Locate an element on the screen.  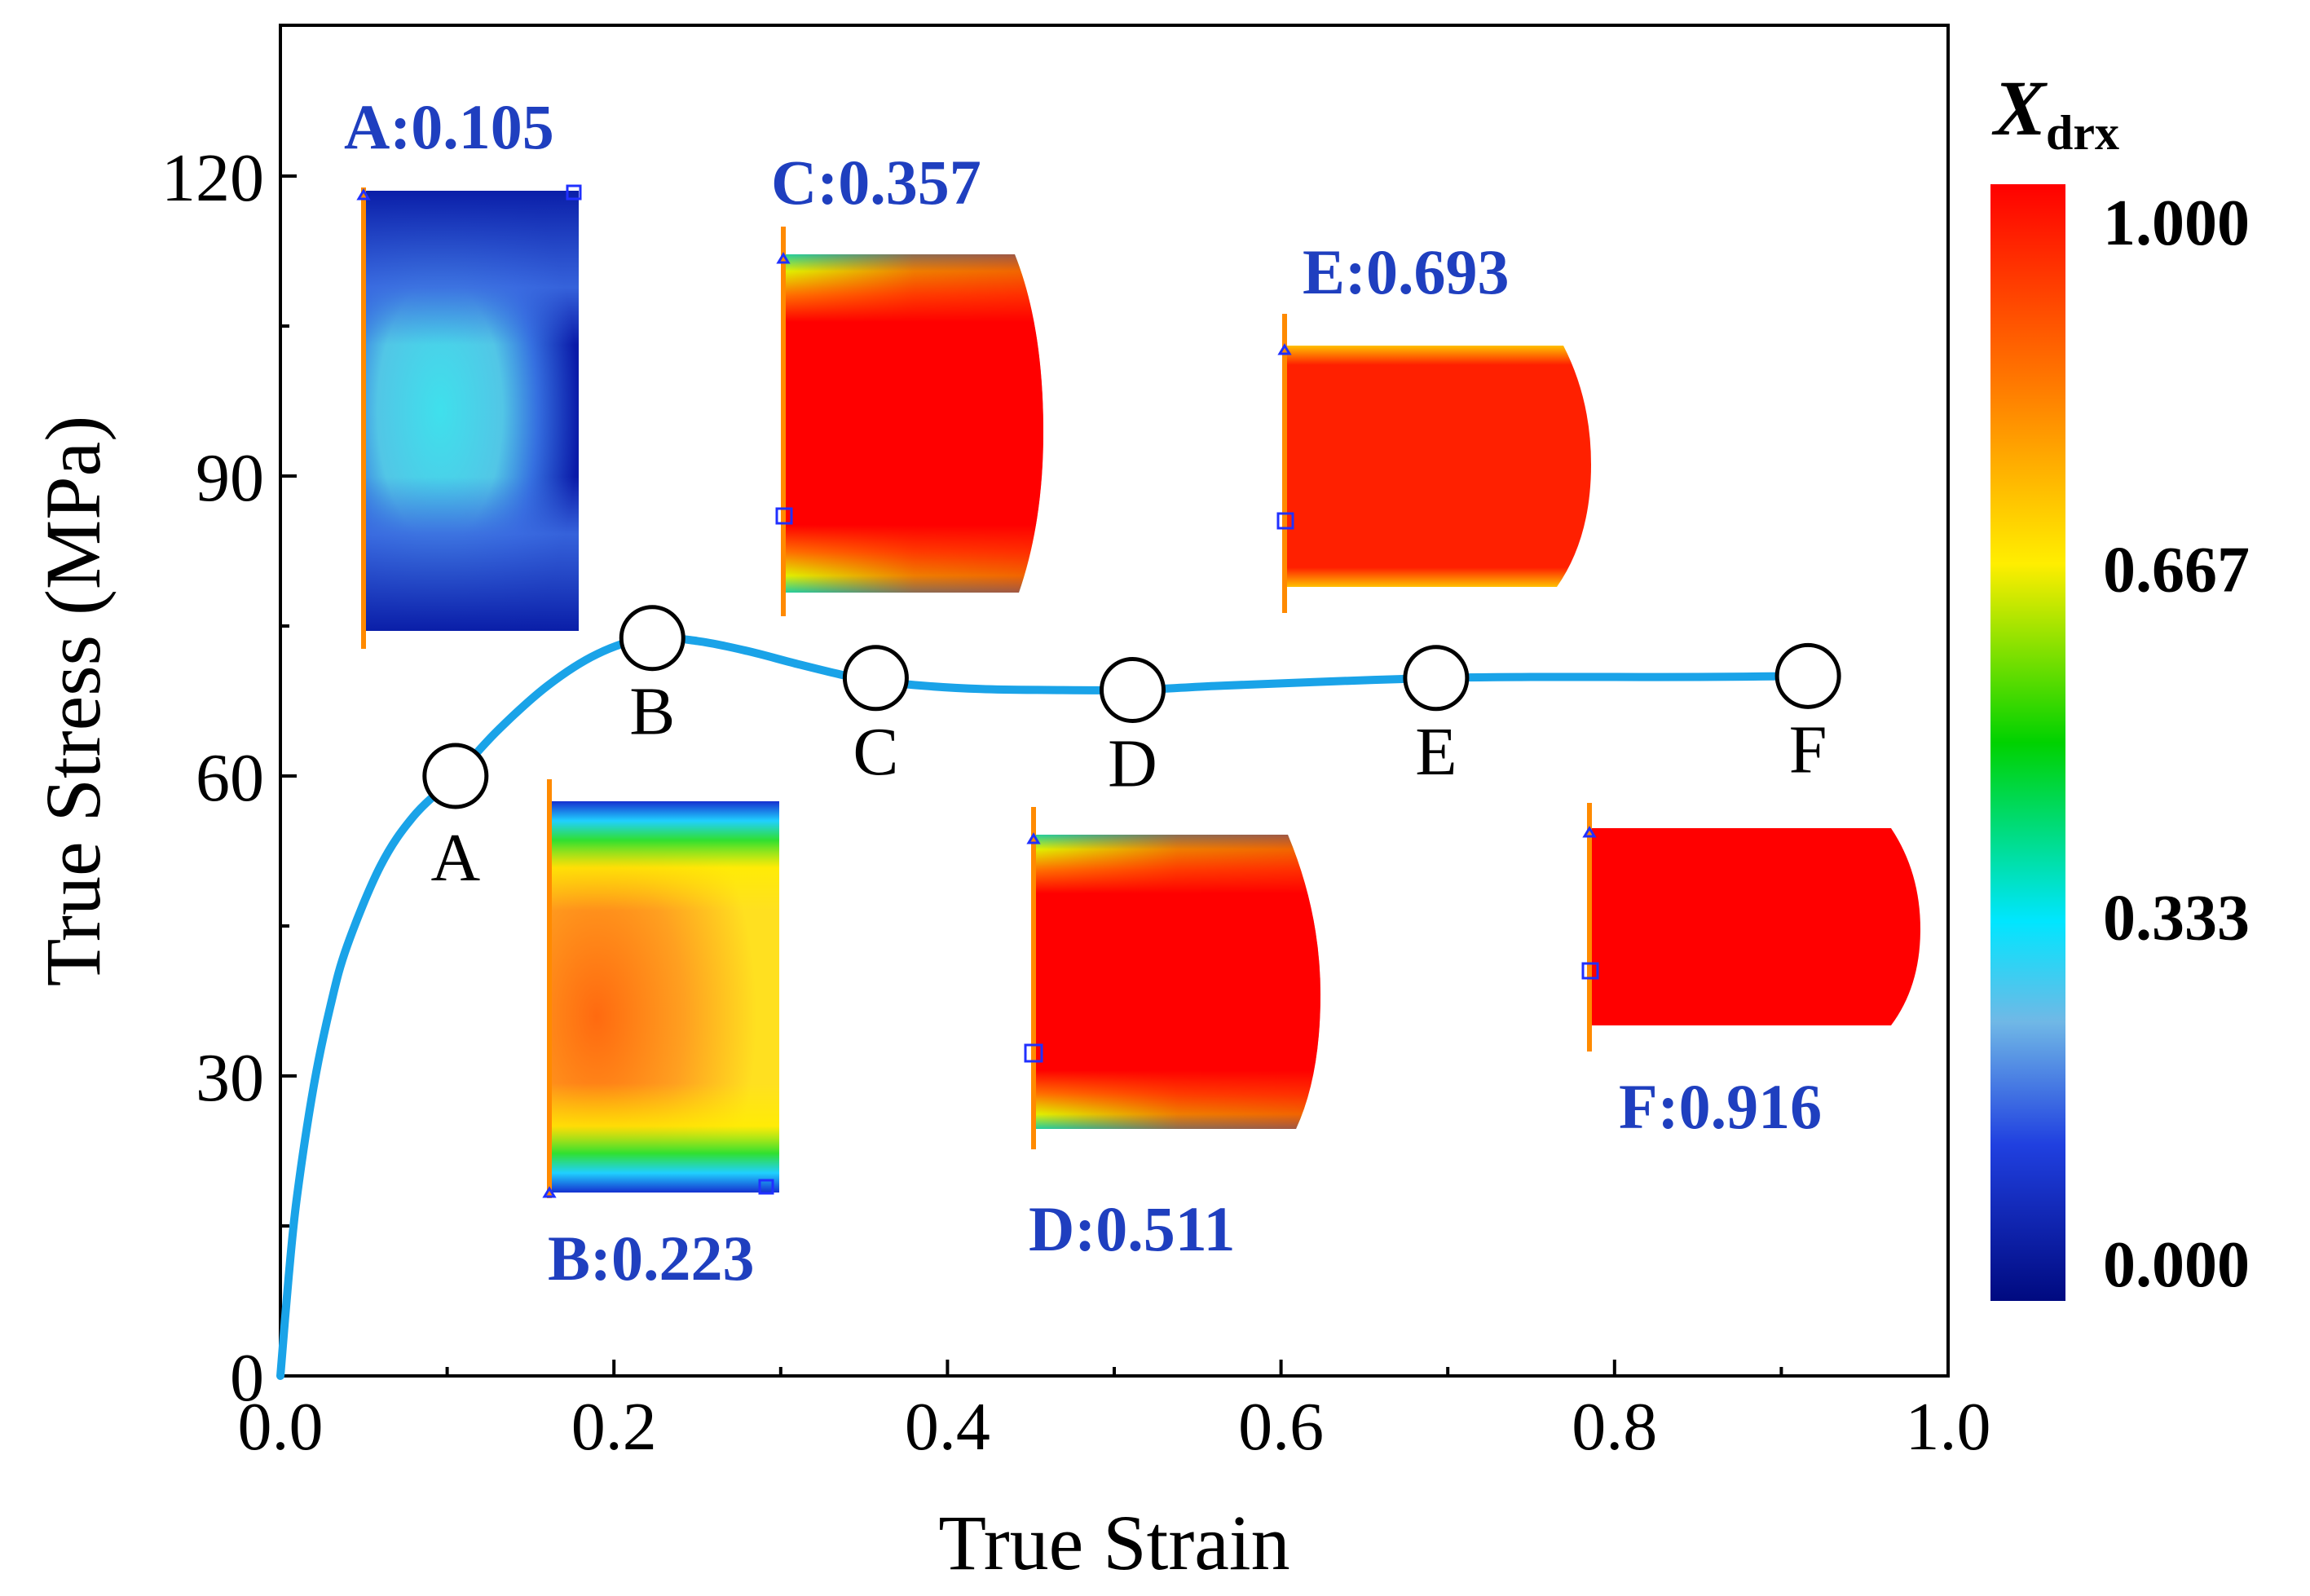
x-tick-label-4: 0.8 is located at coordinates (1614, 1427).